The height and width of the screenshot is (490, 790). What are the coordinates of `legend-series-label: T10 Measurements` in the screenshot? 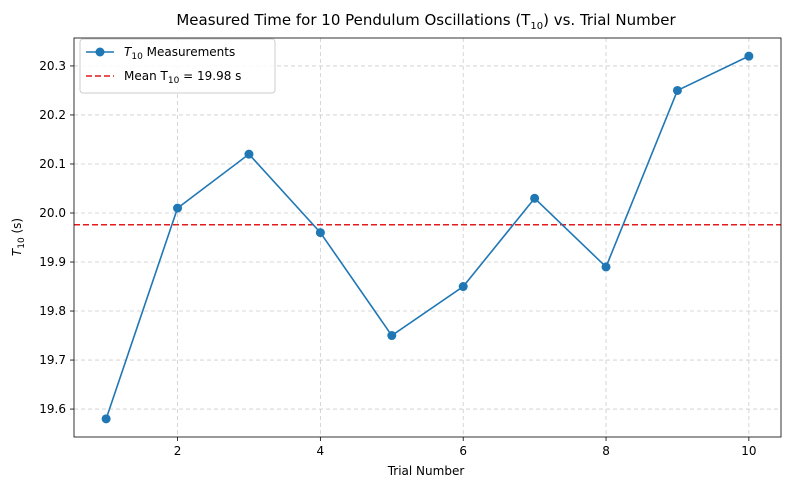 It's located at (179, 53).